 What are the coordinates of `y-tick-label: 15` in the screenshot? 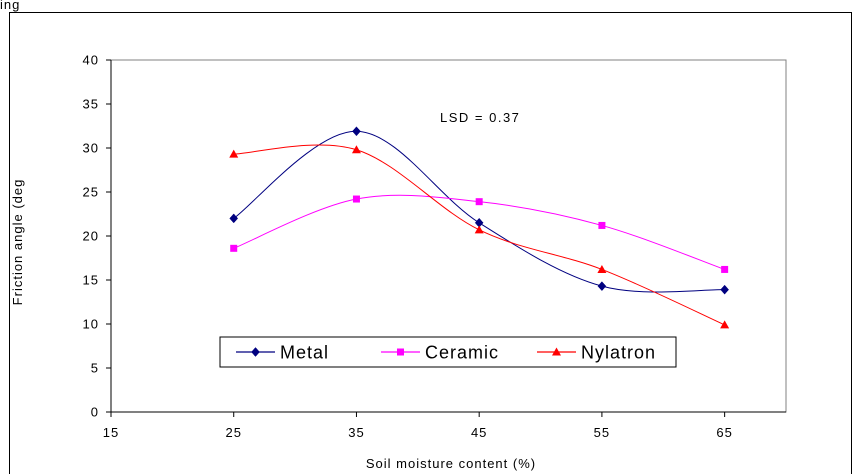 It's located at (91, 280).